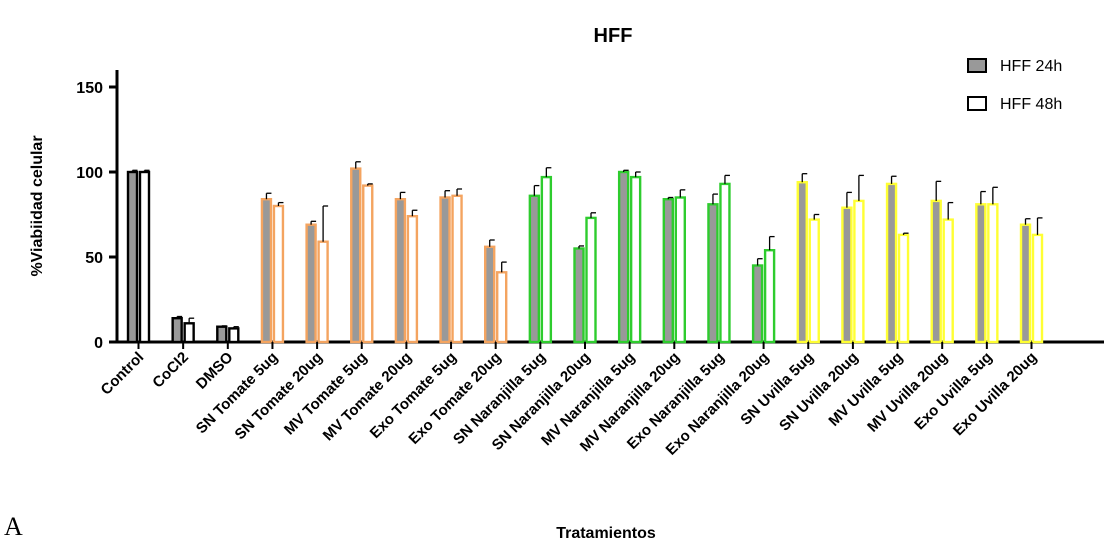 This screenshot has height=544, width=1104. I want to click on x-axis-label: Tratamientos, so click(606, 533).